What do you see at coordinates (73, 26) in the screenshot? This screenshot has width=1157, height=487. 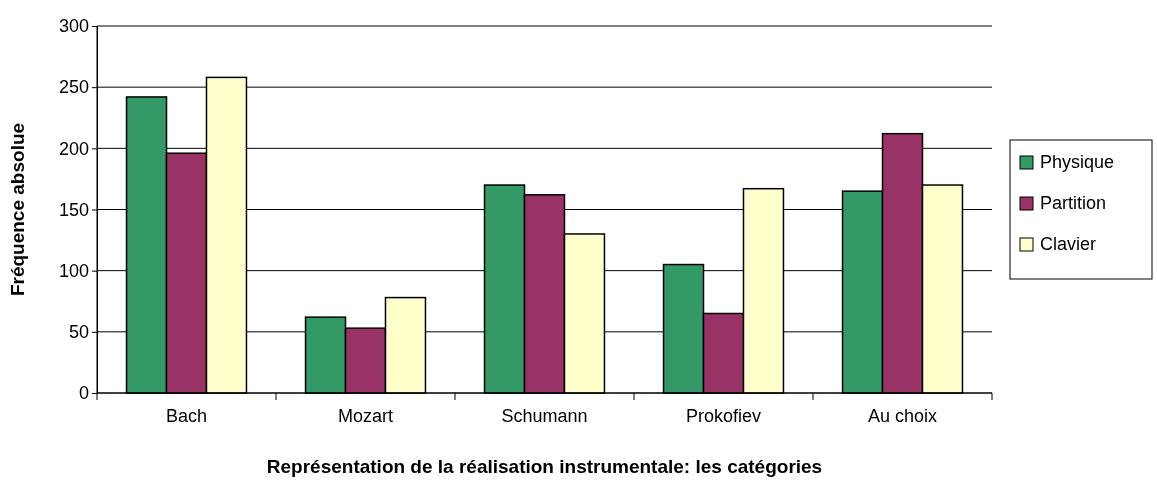 I see `y-tick-label: 300` at bounding box center [73, 26].